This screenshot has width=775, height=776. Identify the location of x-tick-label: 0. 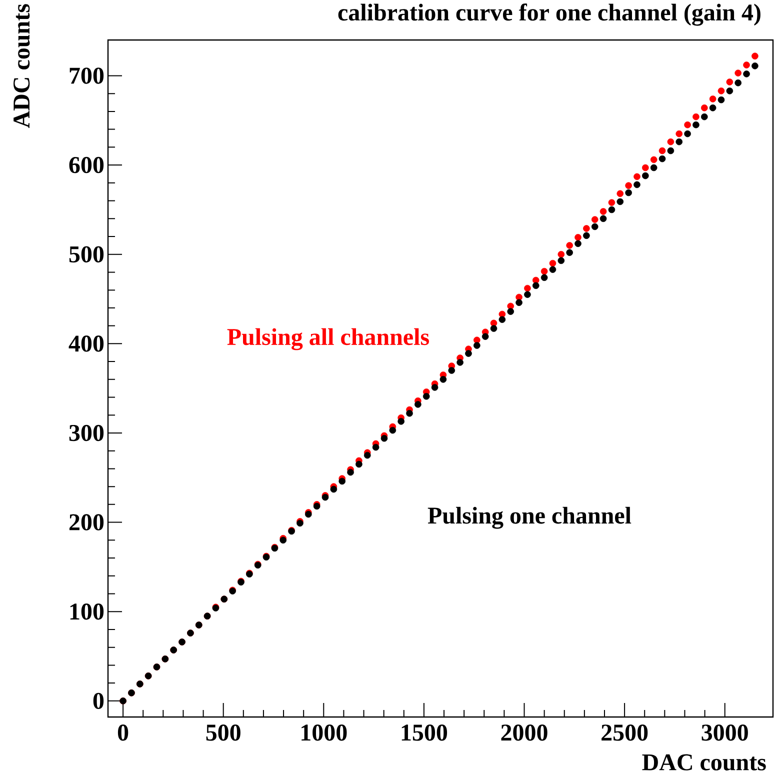
(123, 732).